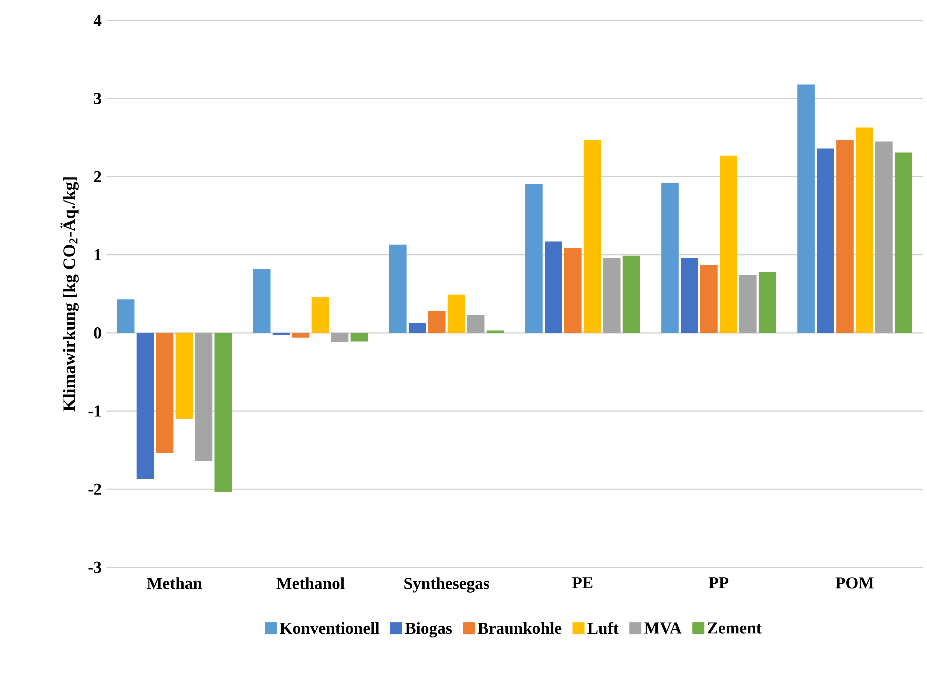  What do you see at coordinates (582, 583) in the screenshot?
I see `x-tick-label: PE` at bounding box center [582, 583].